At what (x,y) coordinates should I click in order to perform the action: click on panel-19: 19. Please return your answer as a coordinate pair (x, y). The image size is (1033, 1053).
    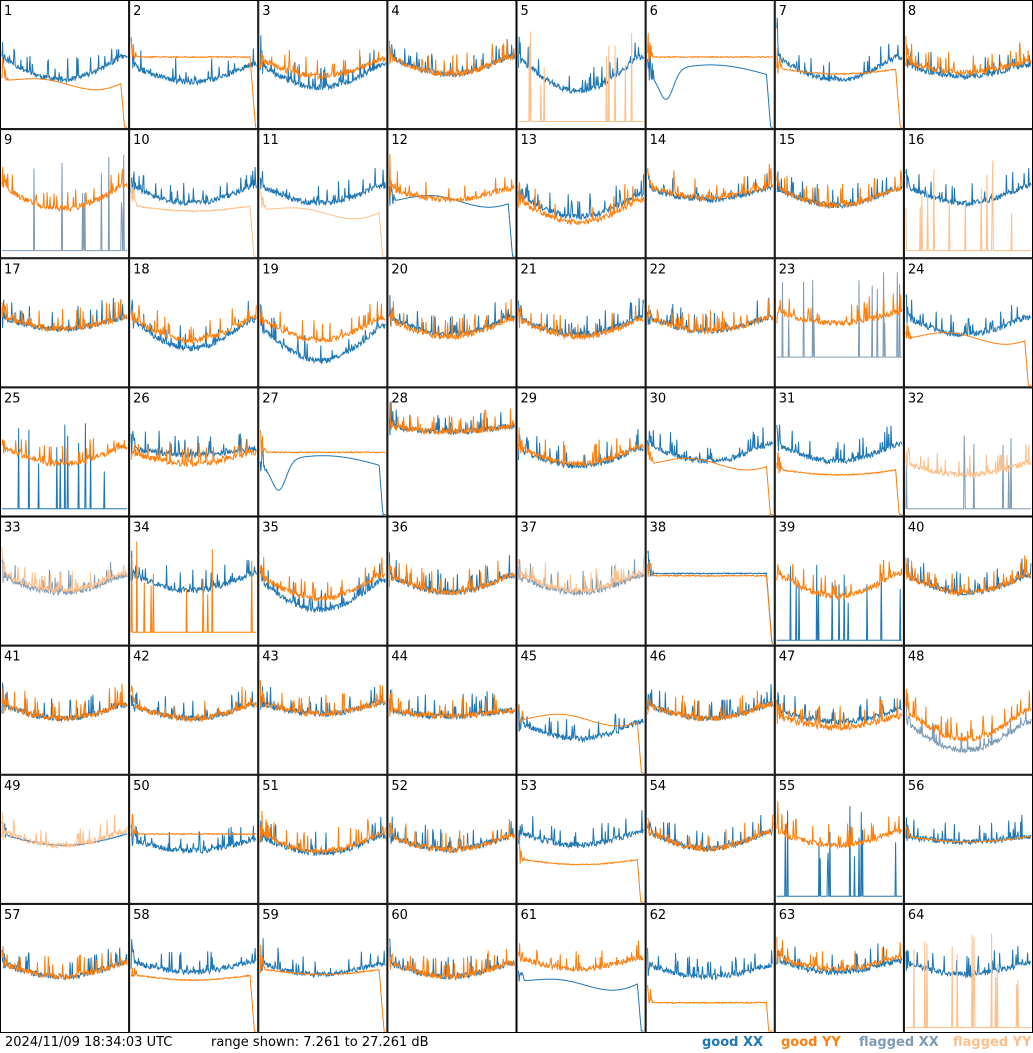
    Looking at the image, I should click on (323, 323).